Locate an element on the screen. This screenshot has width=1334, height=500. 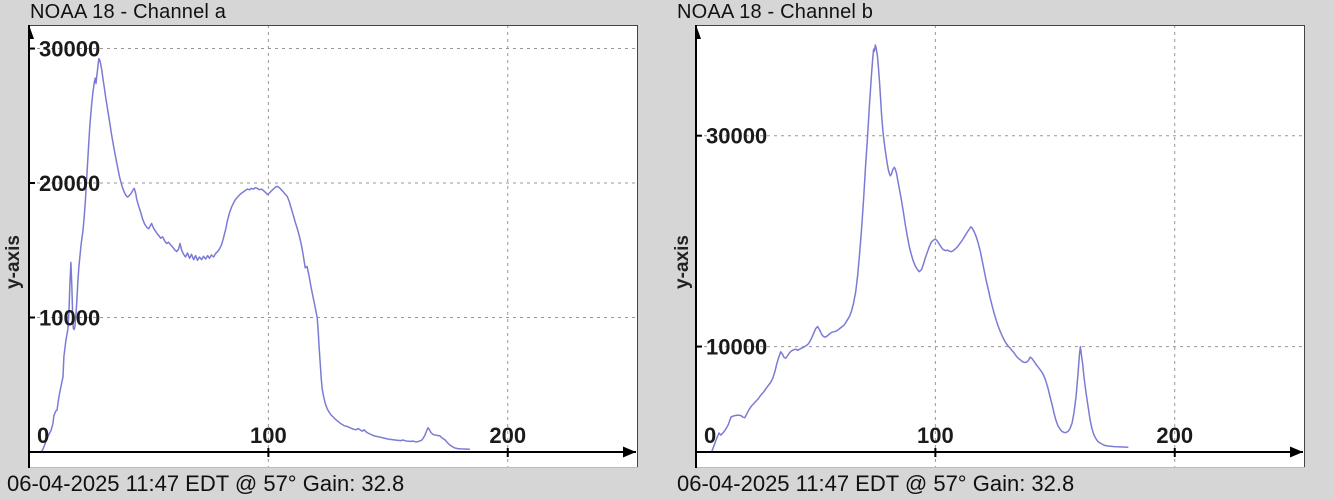
chart-a-title: NOAA 18 - Channel a is located at coordinates (128, 12).